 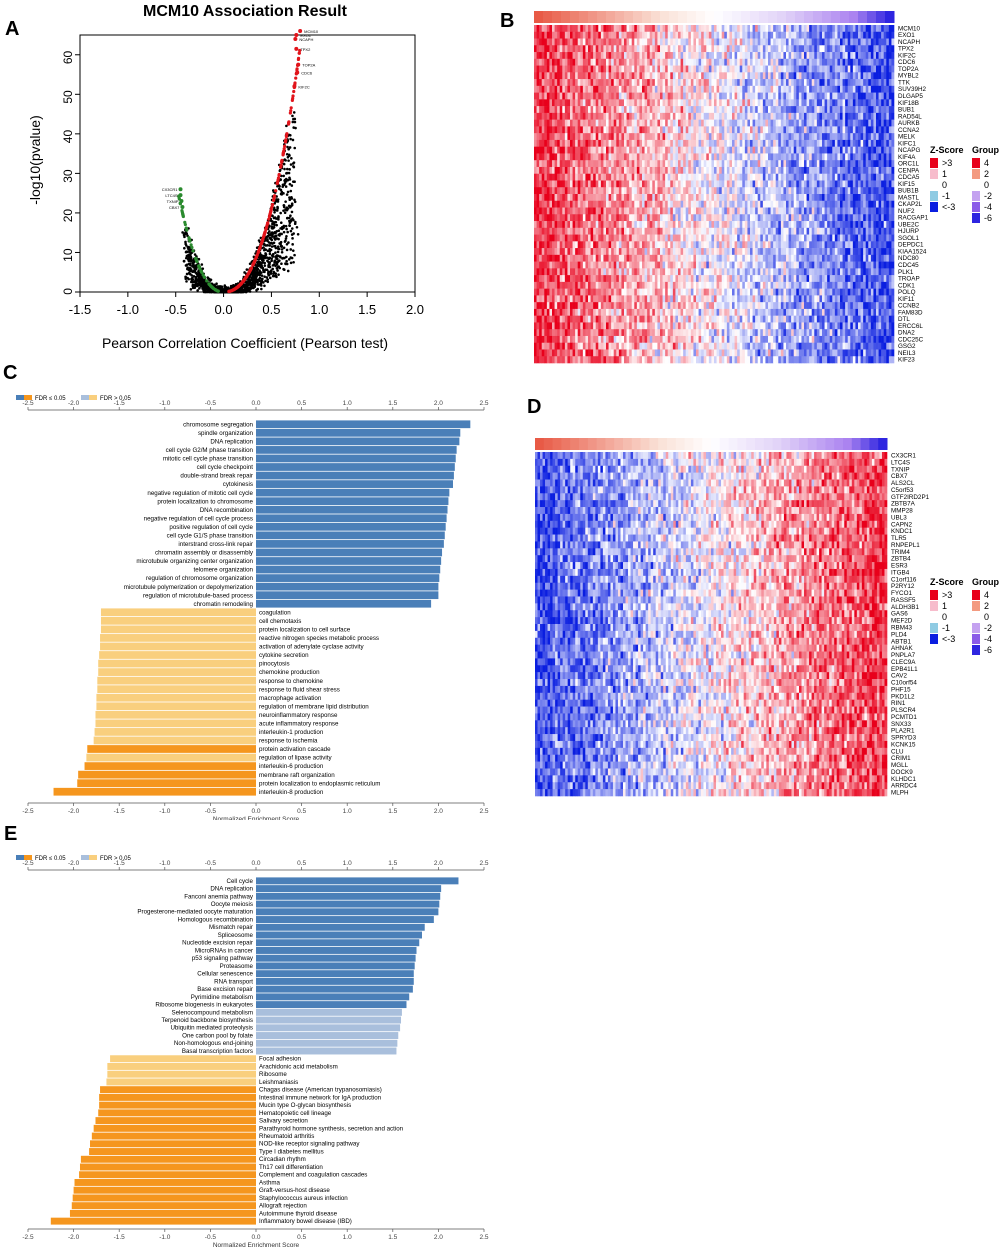 I want to click on scatter-point-positive, so click(x=246, y=277).